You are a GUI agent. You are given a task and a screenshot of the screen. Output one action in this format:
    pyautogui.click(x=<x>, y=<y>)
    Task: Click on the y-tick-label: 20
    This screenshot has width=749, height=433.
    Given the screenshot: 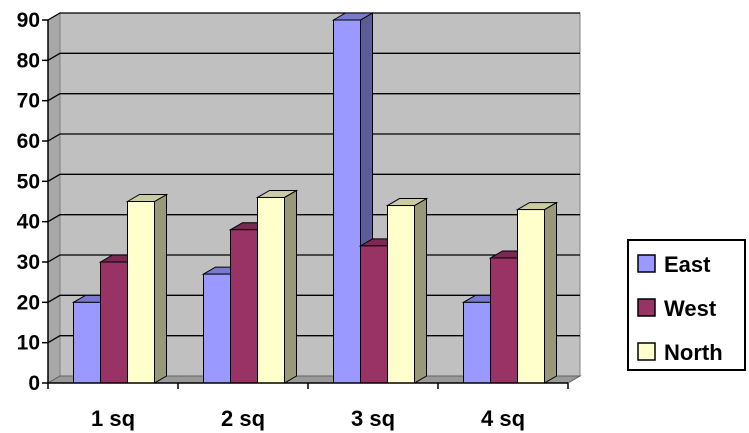 What is the action you would take?
    pyautogui.click(x=28, y=302)
    